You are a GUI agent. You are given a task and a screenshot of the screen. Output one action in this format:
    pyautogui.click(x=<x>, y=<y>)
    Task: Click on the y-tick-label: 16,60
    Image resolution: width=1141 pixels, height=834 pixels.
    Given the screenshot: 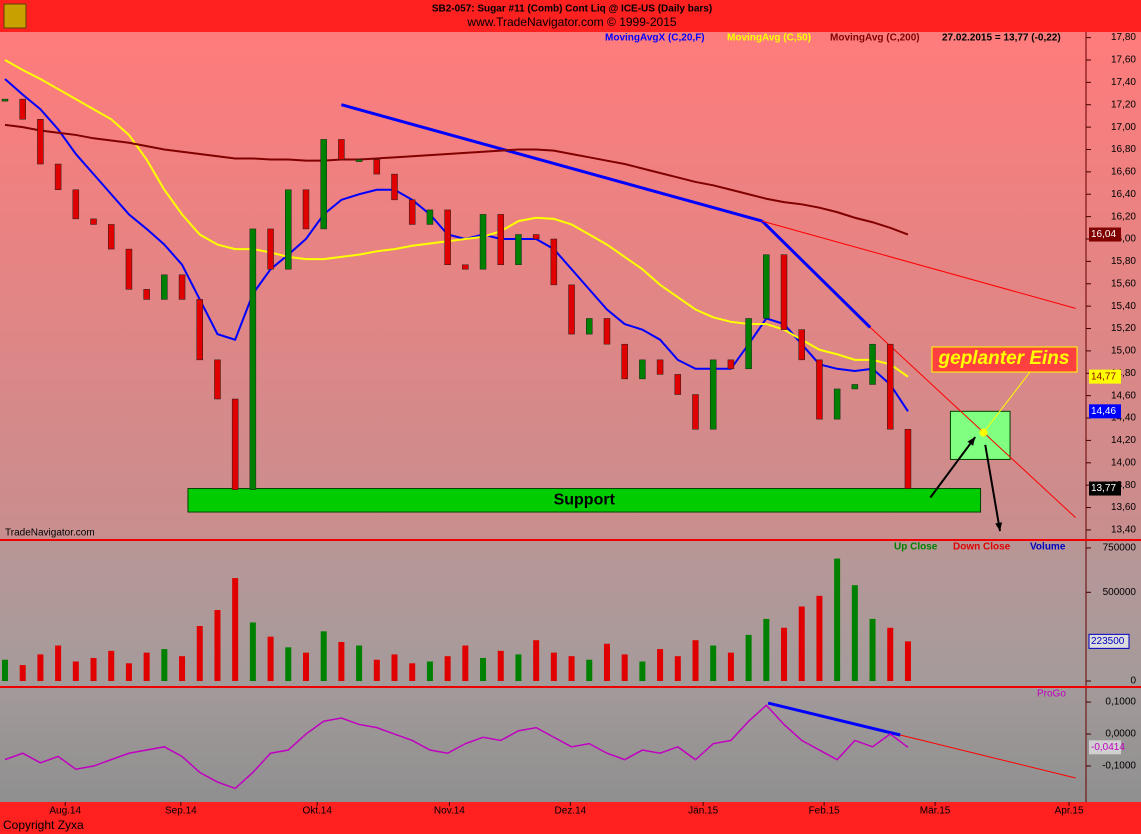 What is the action you would take?
    pyautogui.click(x=1123, y=172)
    